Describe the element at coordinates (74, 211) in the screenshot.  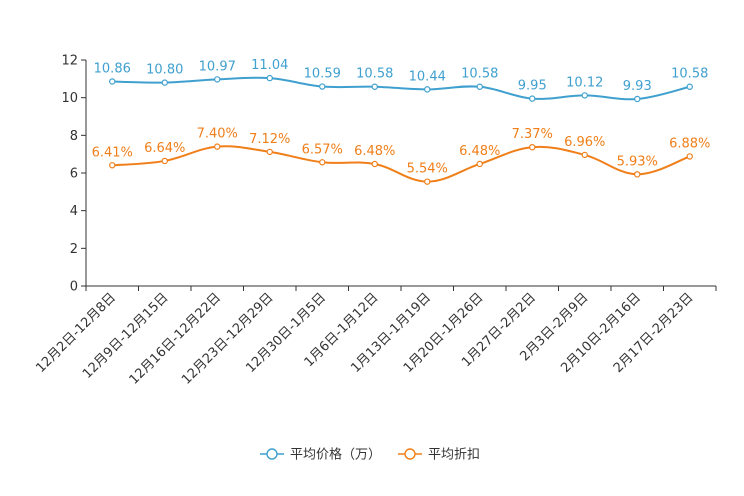
I see `y-tick-label: 4` at that location.